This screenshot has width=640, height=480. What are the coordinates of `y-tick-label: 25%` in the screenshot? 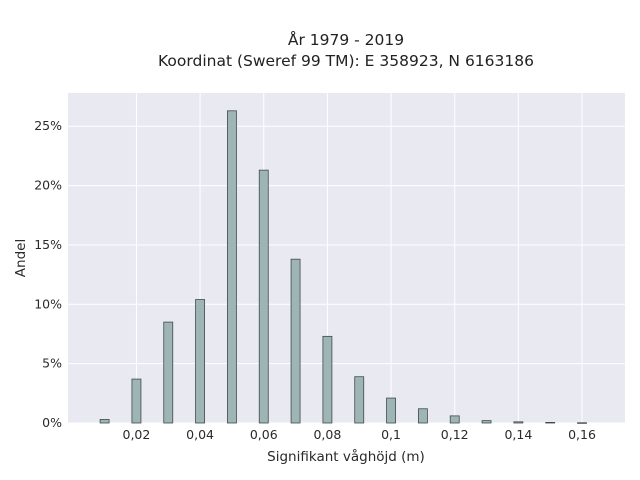 It's located at (48, 125).